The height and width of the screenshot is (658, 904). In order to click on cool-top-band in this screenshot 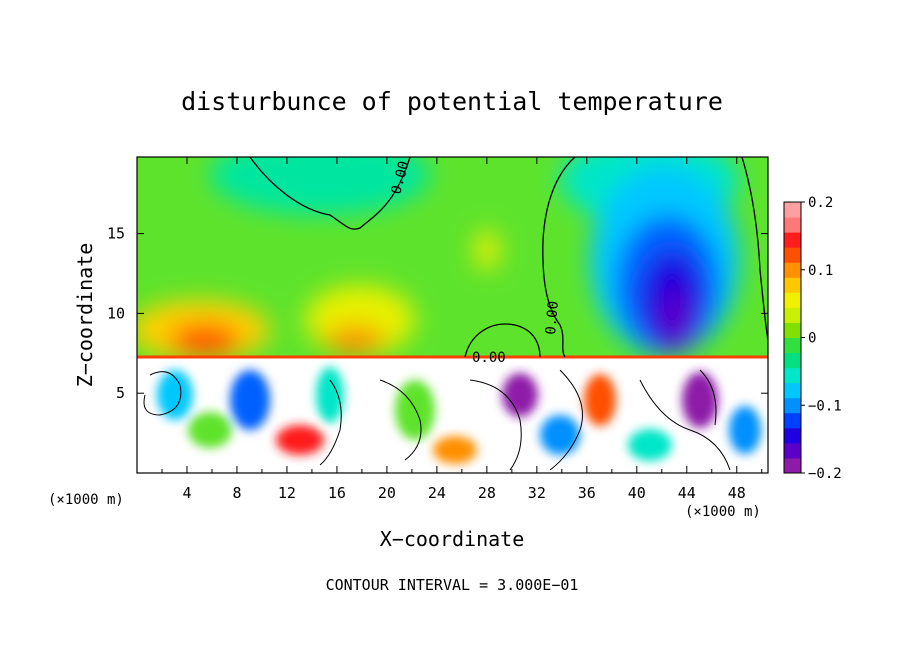, I will do `click(320, 186)`.